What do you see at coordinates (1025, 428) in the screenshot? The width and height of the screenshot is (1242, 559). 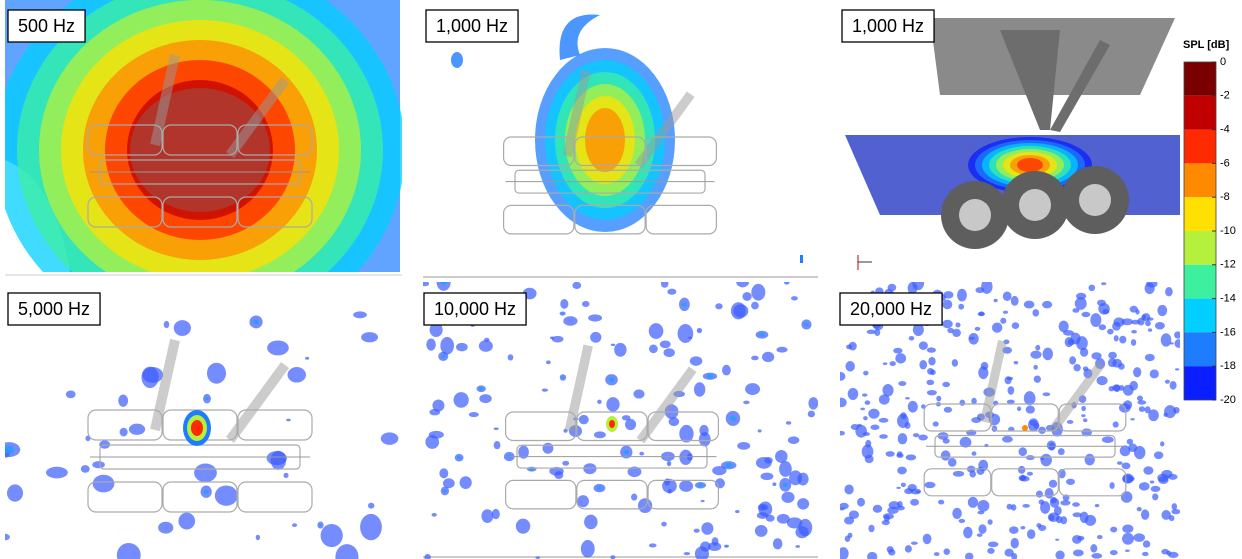 I see `hotspot` at bounding box center [1025, 428].